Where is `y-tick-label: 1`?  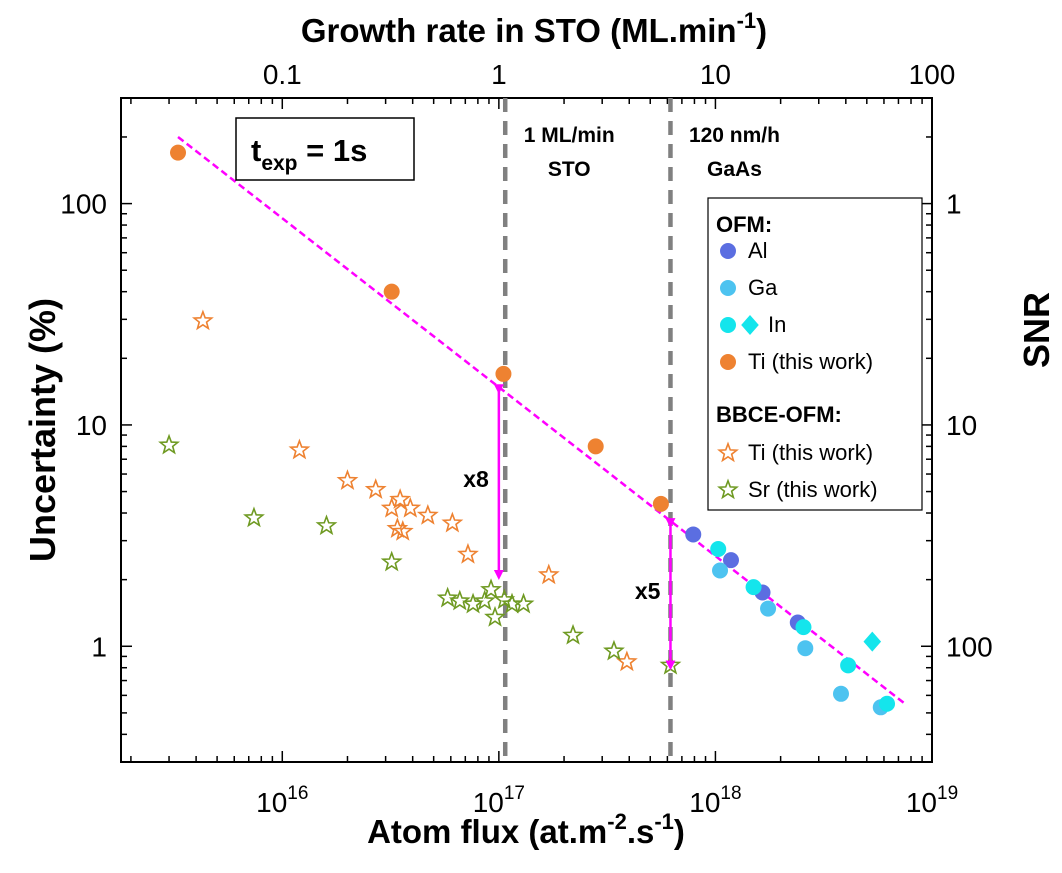 y-tick-label: 1 is located at coordinates (99, 646).